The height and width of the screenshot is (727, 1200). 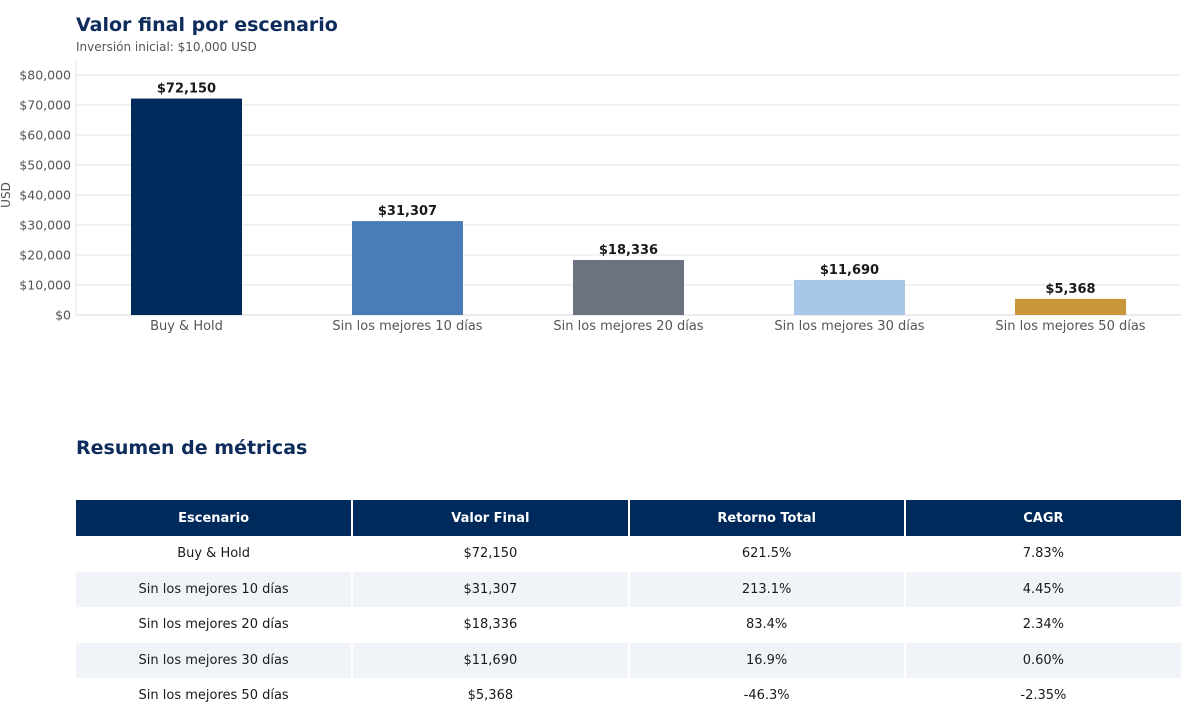 What do you see at coordinates (491, 660) in the screenshot?
I see `cell-valor-final: $11,690` at bounding box center [491, 660].